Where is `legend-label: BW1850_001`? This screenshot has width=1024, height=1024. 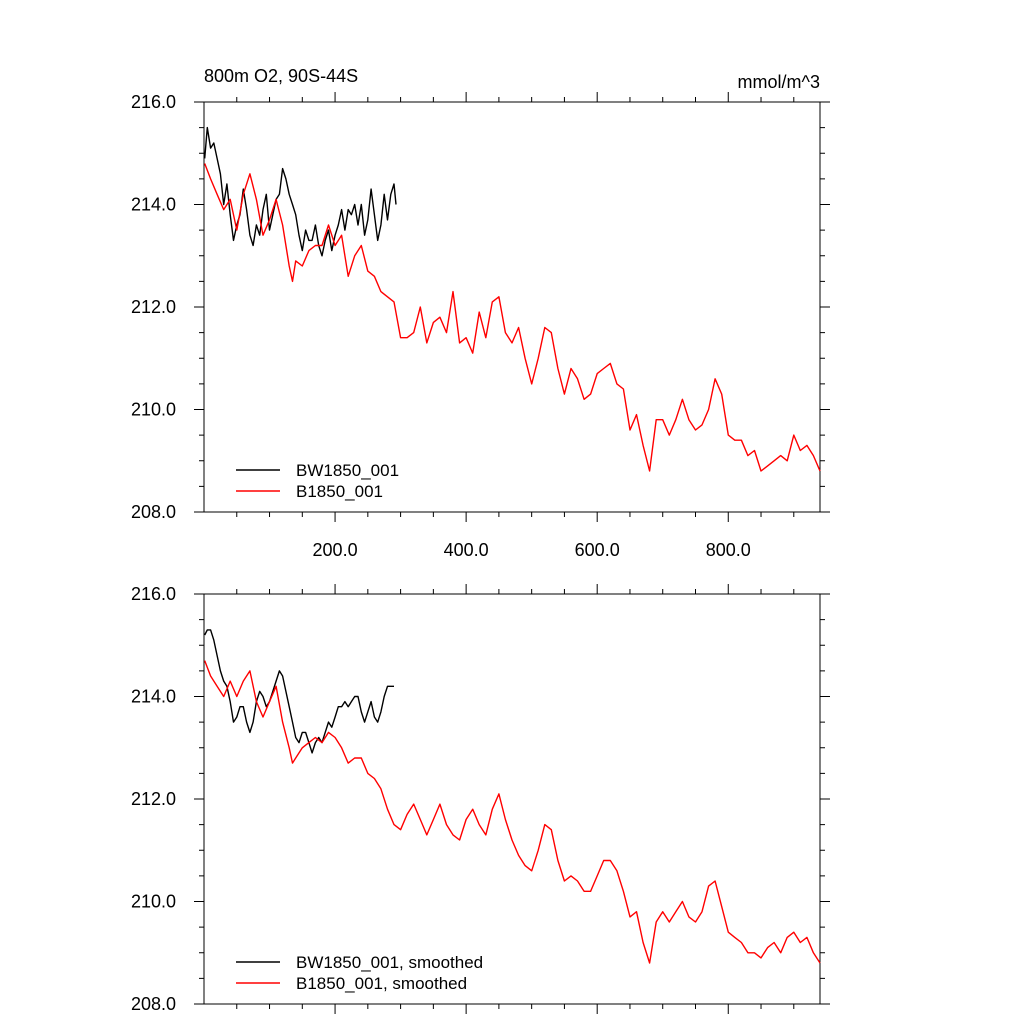 legend-label: BW1850_001 is located at coordinates (347, 470).